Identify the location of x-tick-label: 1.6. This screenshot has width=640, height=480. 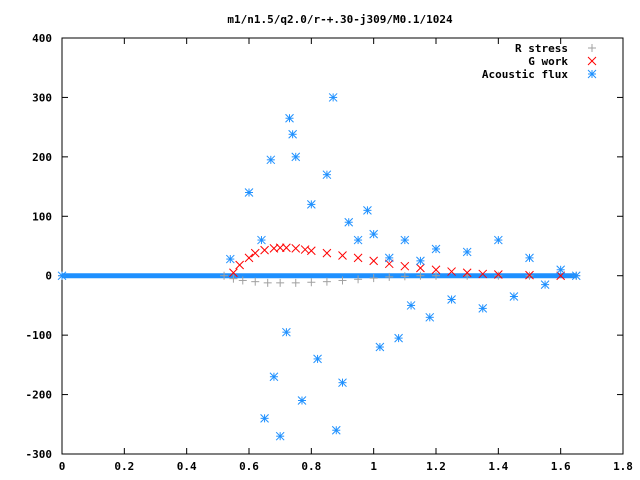
(561, 466).